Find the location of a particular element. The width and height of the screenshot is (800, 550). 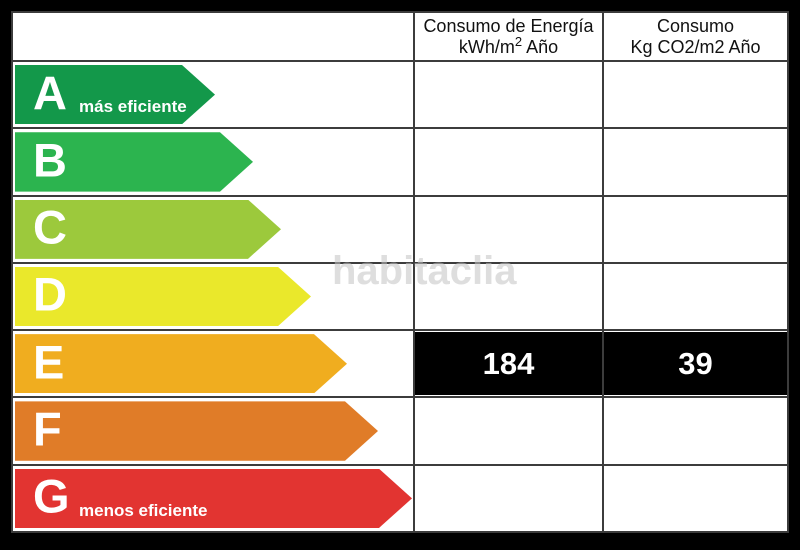

header-empty-cell is located at coordinates (213, 36).